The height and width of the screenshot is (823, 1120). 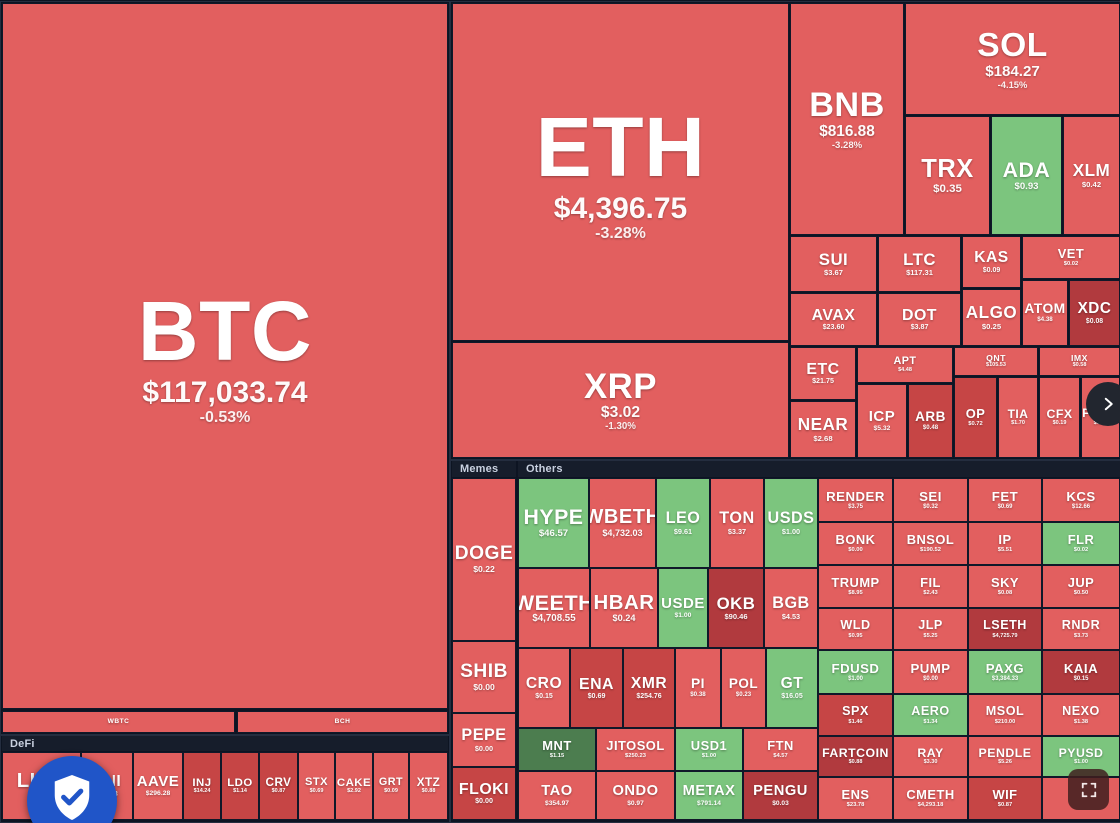 What do you see at coordinates (709, 795) in the screenshot?
I see `tile-metax: METAX $791.14` at bounding box center [709, 795].